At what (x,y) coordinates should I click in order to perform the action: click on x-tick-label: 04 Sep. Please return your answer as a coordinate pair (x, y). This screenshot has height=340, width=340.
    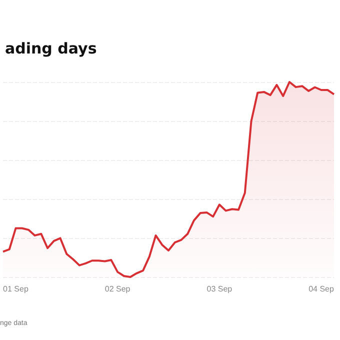
    Looking at the image, I should click on (321, 289).